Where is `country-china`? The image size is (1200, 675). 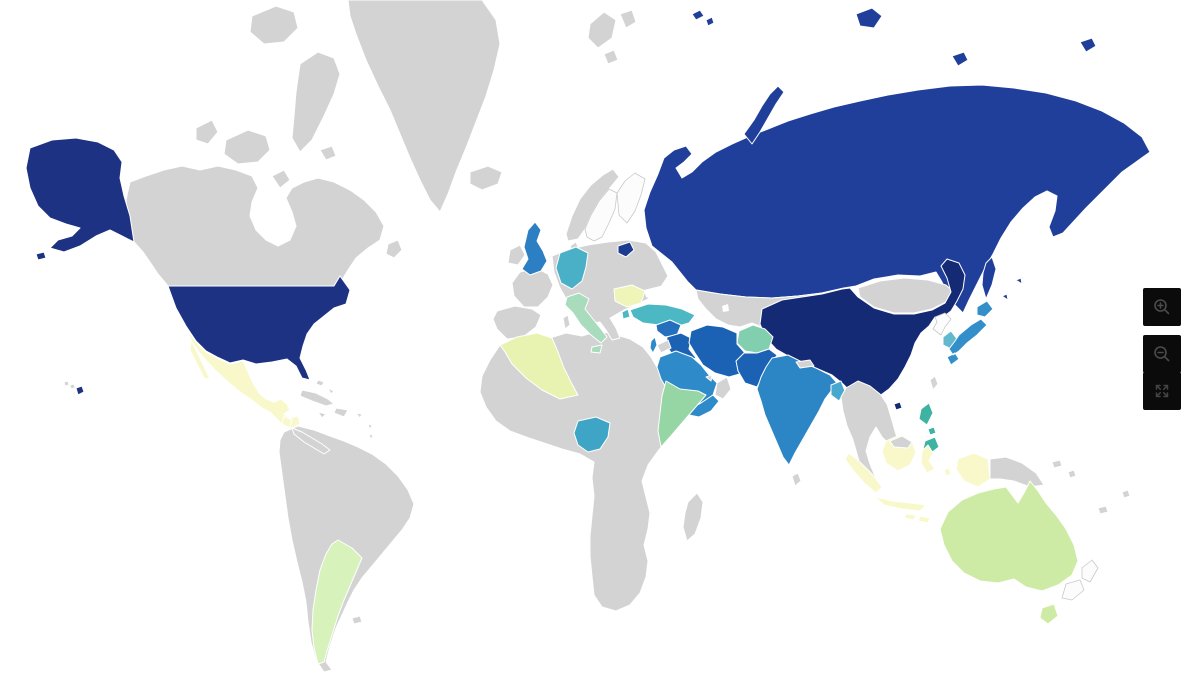 country-china is located at coordinates (862, 334).